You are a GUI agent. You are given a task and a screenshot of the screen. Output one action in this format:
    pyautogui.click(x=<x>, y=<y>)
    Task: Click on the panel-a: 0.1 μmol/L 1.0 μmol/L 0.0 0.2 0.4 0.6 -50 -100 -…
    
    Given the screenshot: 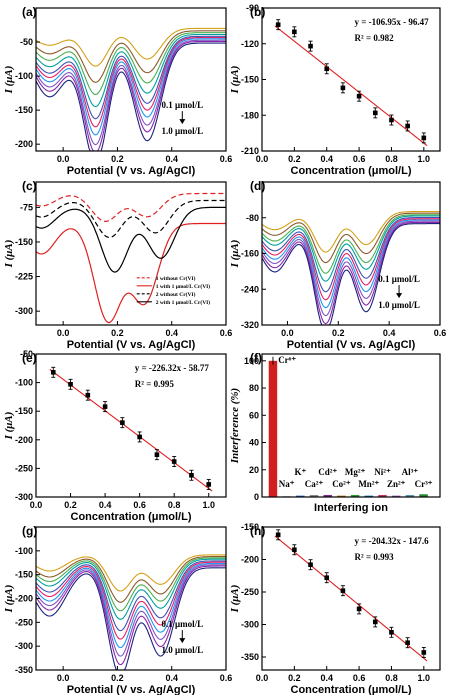 What is the action you would take?
    pyautogui.click(x=117, y=92)
    